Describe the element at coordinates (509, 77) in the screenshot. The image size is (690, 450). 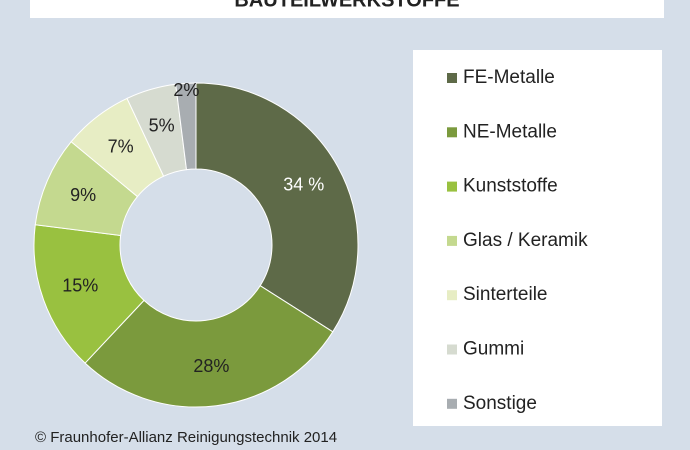
I see `legend-label: FE-Metalle` at that location.